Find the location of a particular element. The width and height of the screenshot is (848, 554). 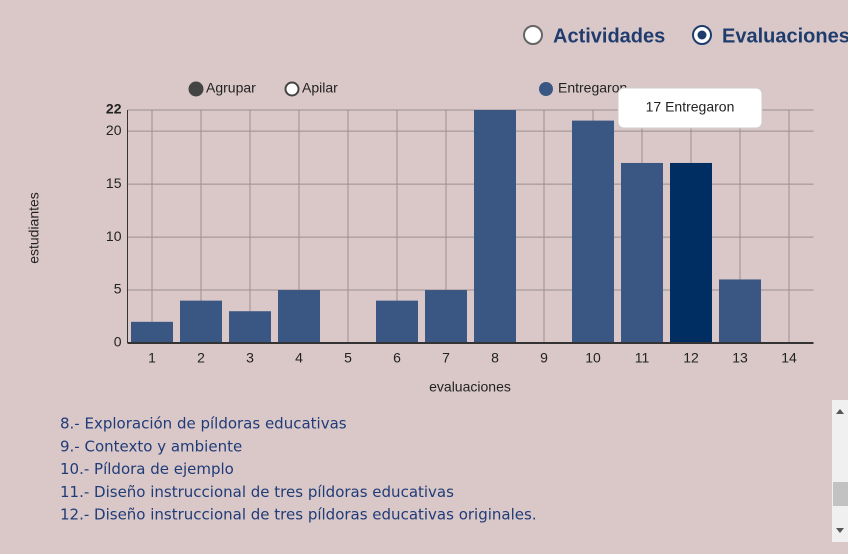

scrollbar-thumb is located at coordinates (840, 494).